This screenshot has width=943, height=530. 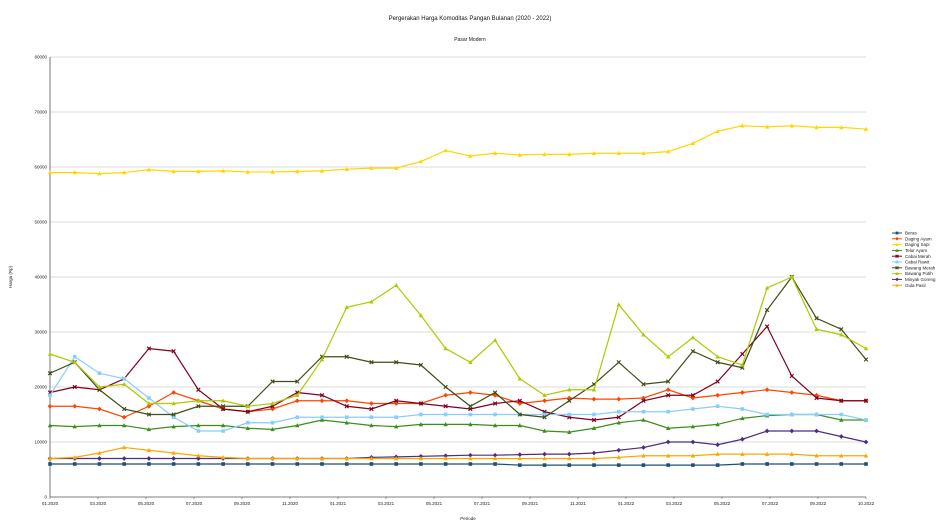 I want to click on x-tick-label: 07.2022, so click(x=770, y=503).